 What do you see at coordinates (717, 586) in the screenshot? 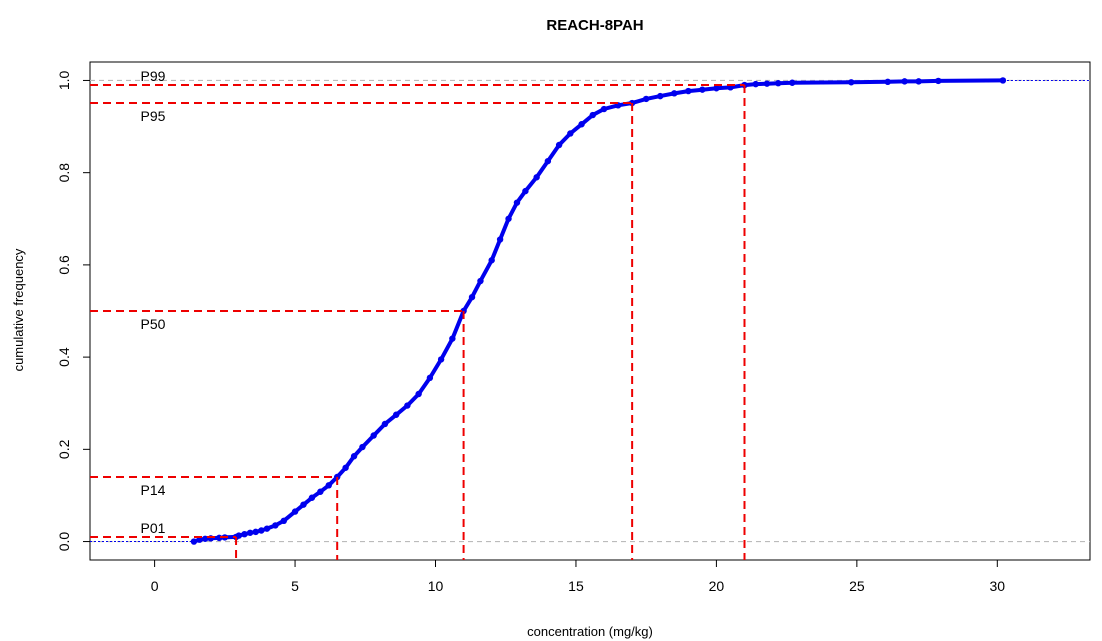
I see `x-tick-label: 20` at bounding box center [717, 586].